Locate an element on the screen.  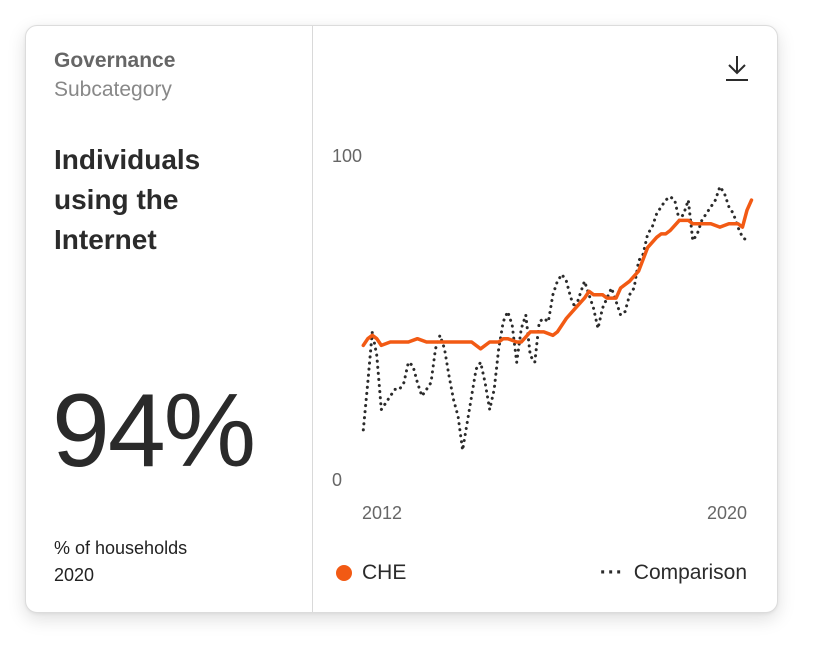
x-tick-label-end: 2020 is located at coordinates (727, 513).